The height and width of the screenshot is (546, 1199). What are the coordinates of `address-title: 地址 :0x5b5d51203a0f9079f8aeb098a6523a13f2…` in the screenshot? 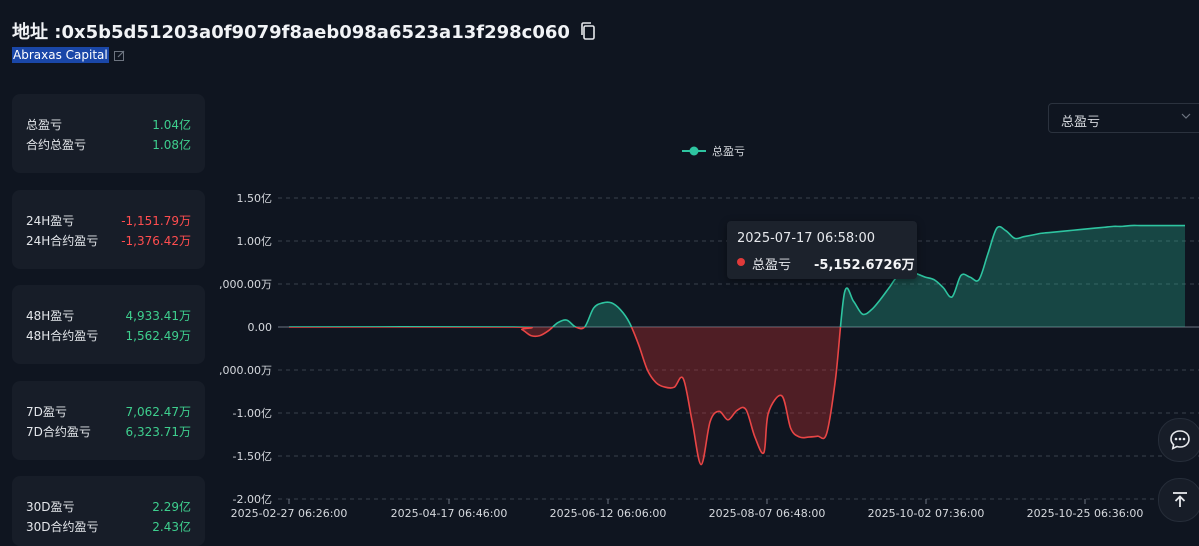 It's located at (291, 32).